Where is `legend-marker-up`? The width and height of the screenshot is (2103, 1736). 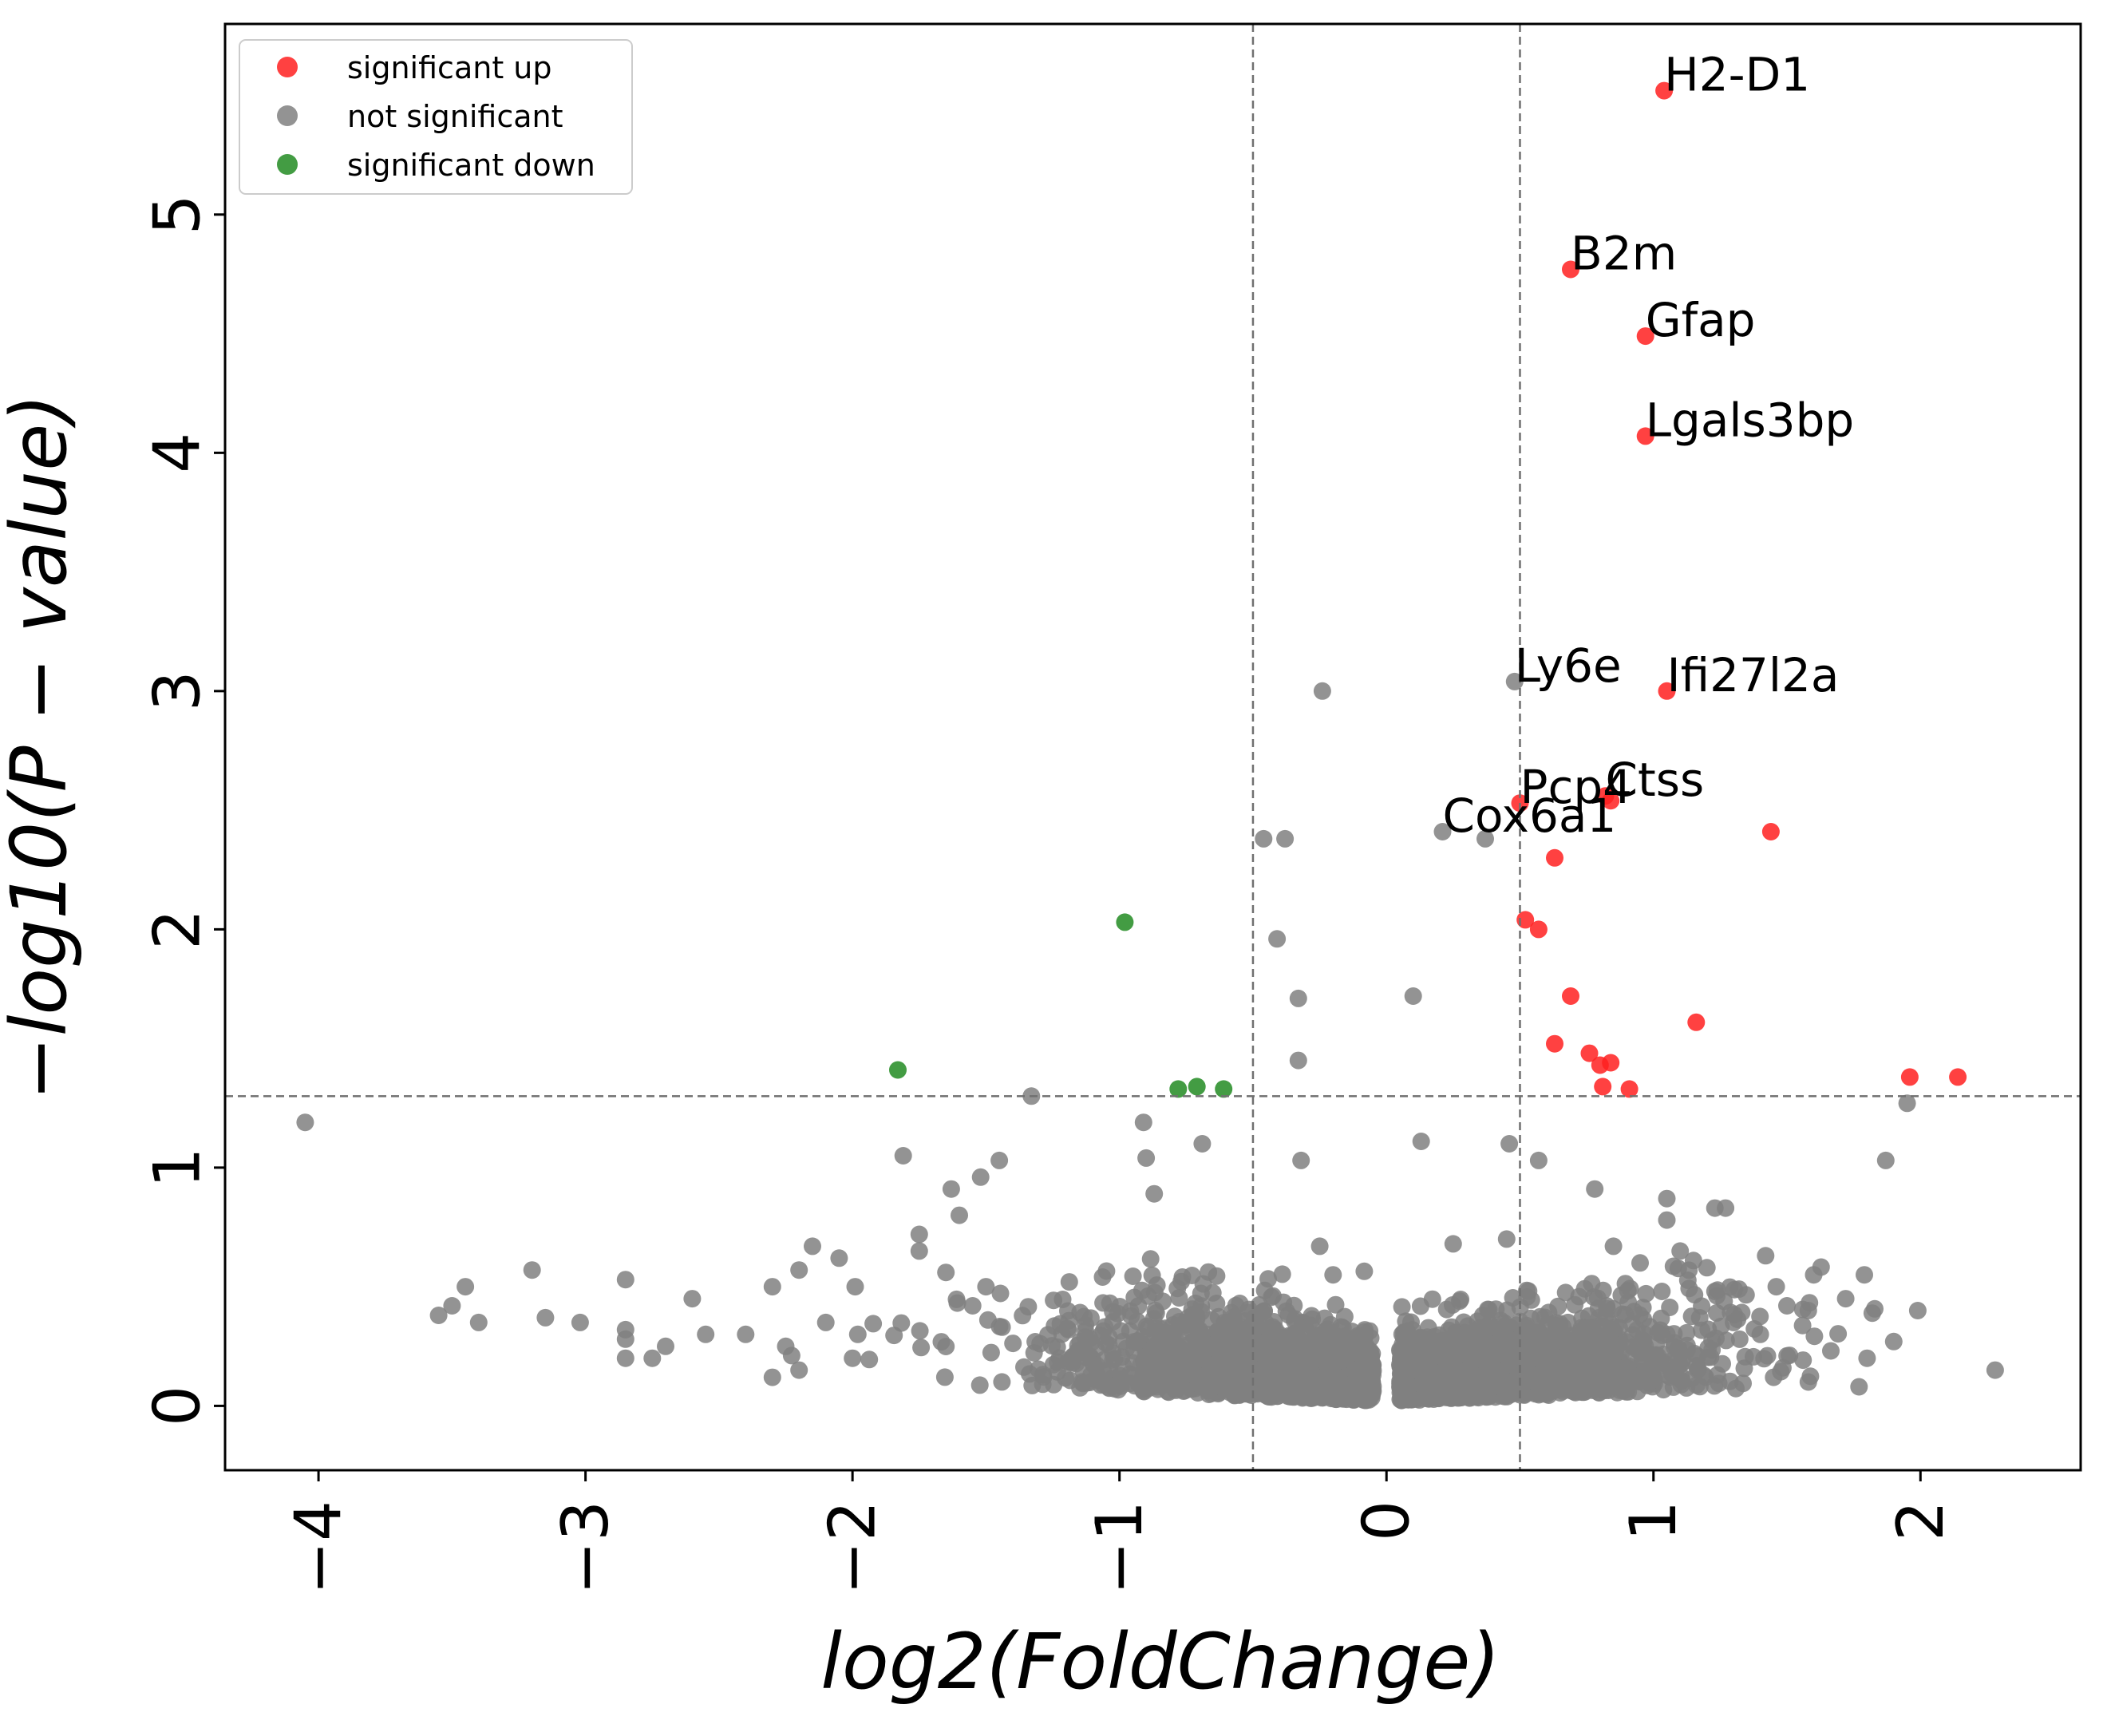 legend-marker-up is located at coordinates (287, 67).